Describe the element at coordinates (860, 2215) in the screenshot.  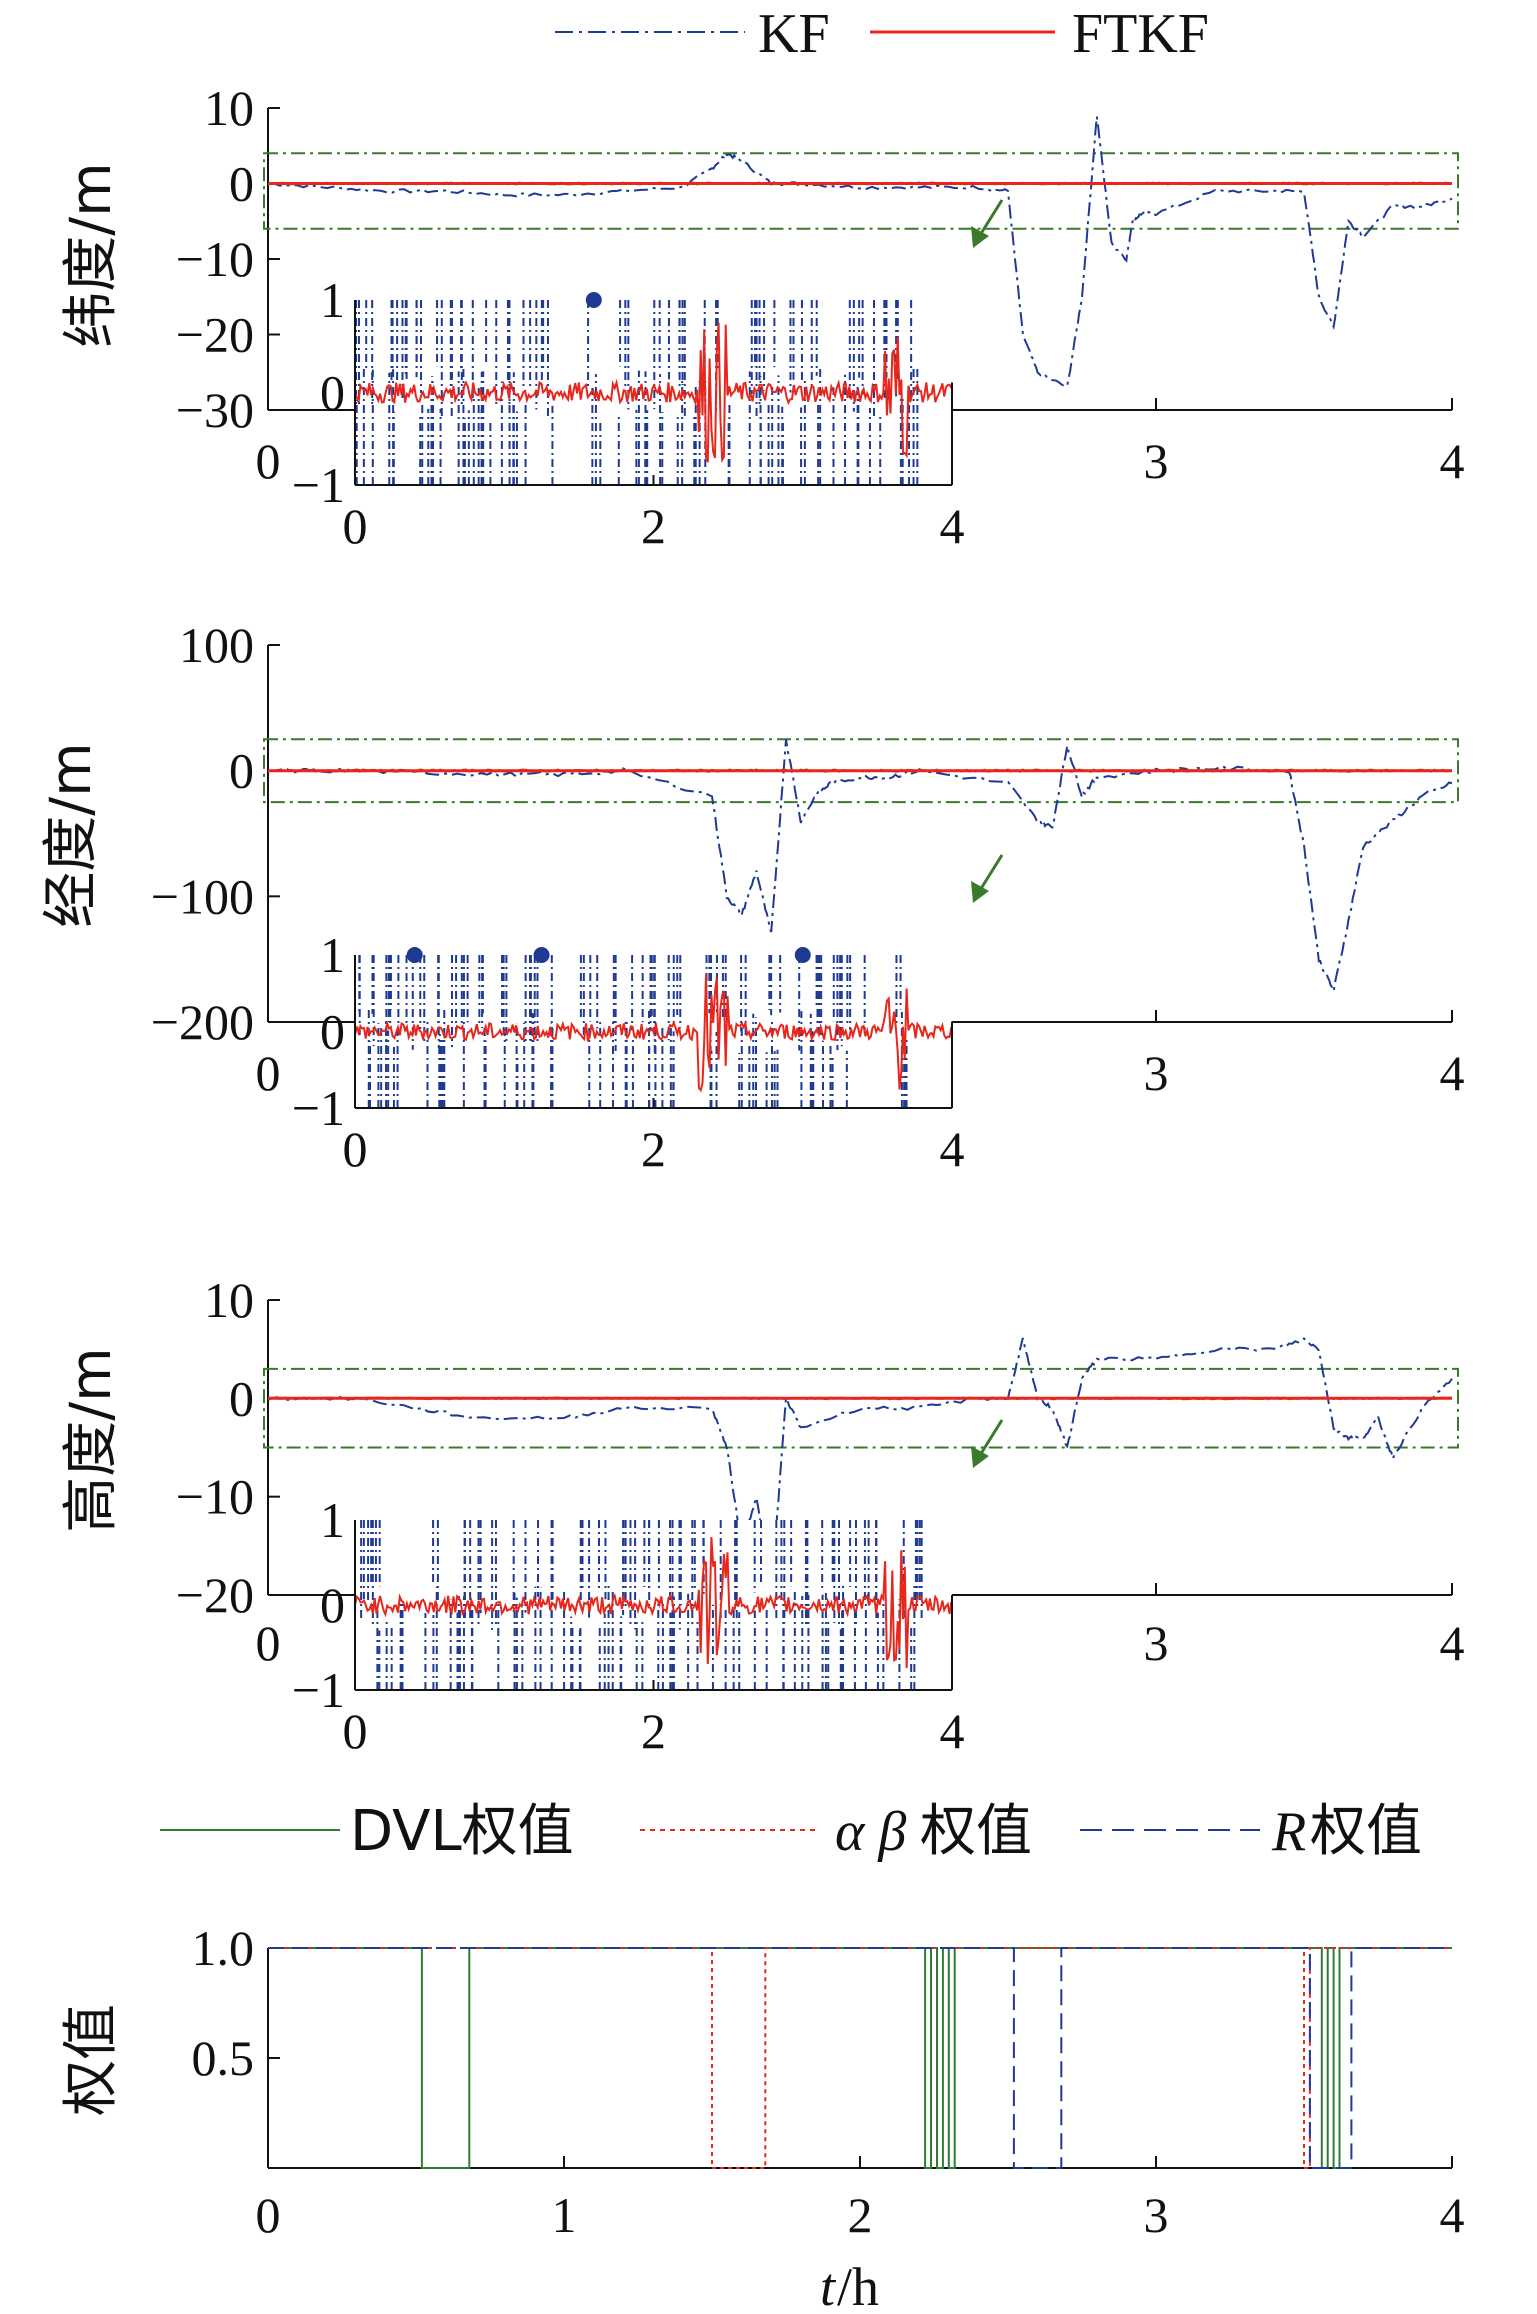
I see `x-tick-label: 2` at that location.